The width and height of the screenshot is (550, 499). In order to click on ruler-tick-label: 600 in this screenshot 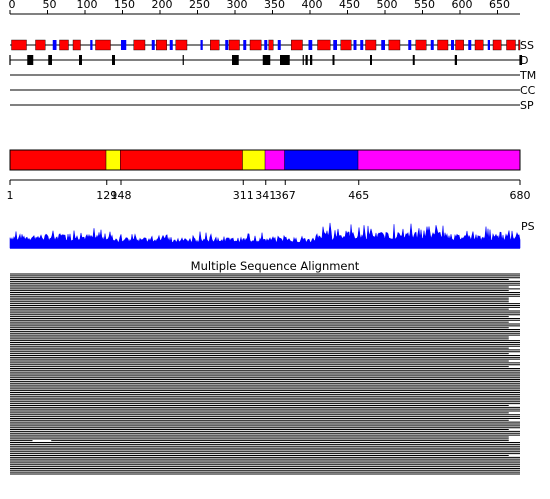, I will do `click(462, 5)`.